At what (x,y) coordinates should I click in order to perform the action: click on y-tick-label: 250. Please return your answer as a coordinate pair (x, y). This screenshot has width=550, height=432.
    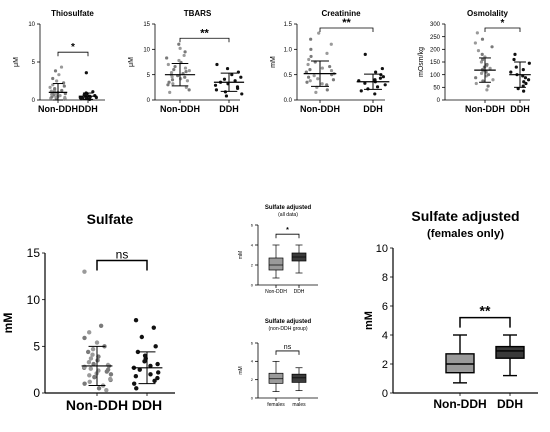
    Looking at the image, I should click on (435, 38).